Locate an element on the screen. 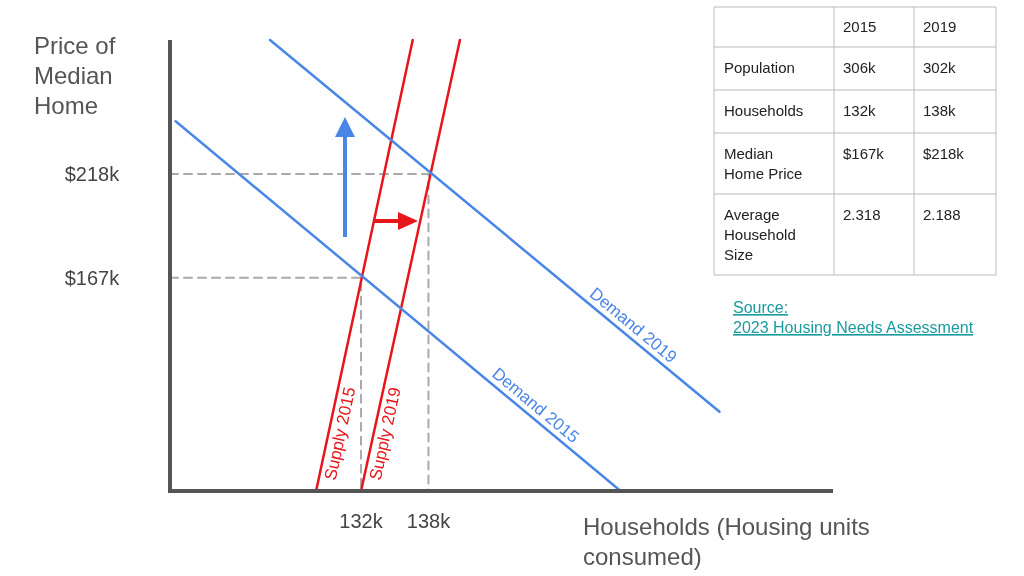  text: 302k is located at coordinates (939, 67).